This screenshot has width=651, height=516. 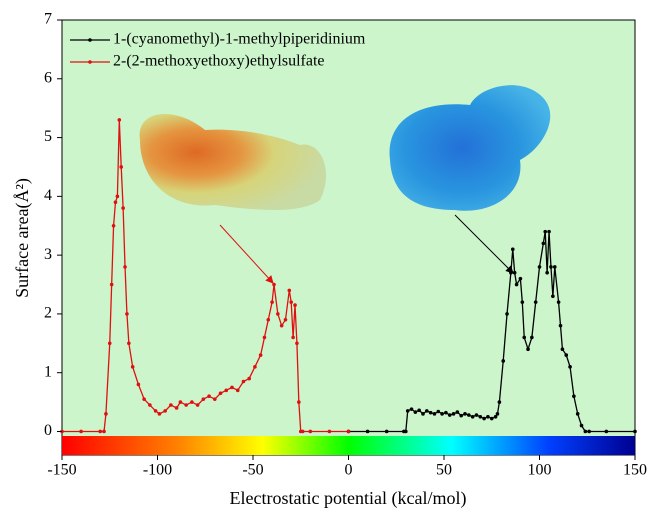 What do you see at coordinates (233, 161) in the screenshot?
I see `anion-surface` at bounding box center [233, 161].